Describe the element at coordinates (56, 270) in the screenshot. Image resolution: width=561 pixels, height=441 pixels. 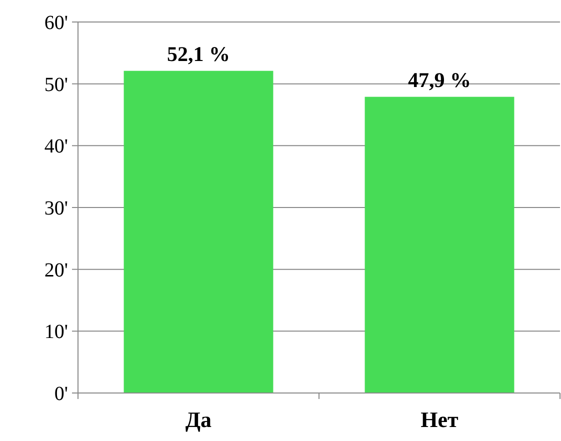
I see `y-tick-label: 20'` at that location.